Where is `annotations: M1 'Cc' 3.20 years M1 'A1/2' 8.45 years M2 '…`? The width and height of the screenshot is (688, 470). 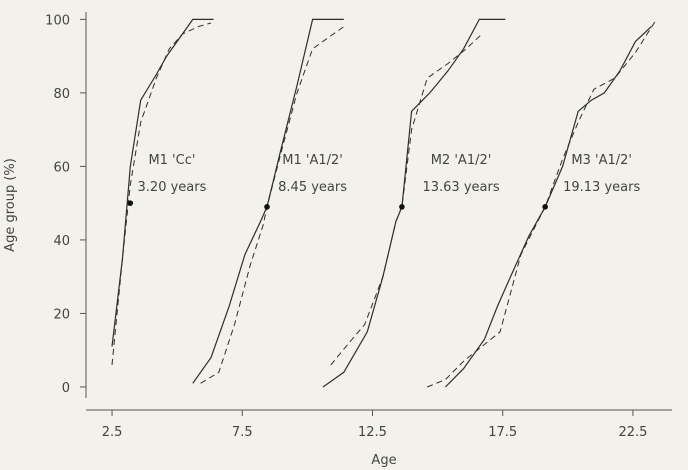
annotations: M1 'Cc' 3.20 years M1 'A1/2' 8.45 years M2 '… is located at coordinates (389, 174).